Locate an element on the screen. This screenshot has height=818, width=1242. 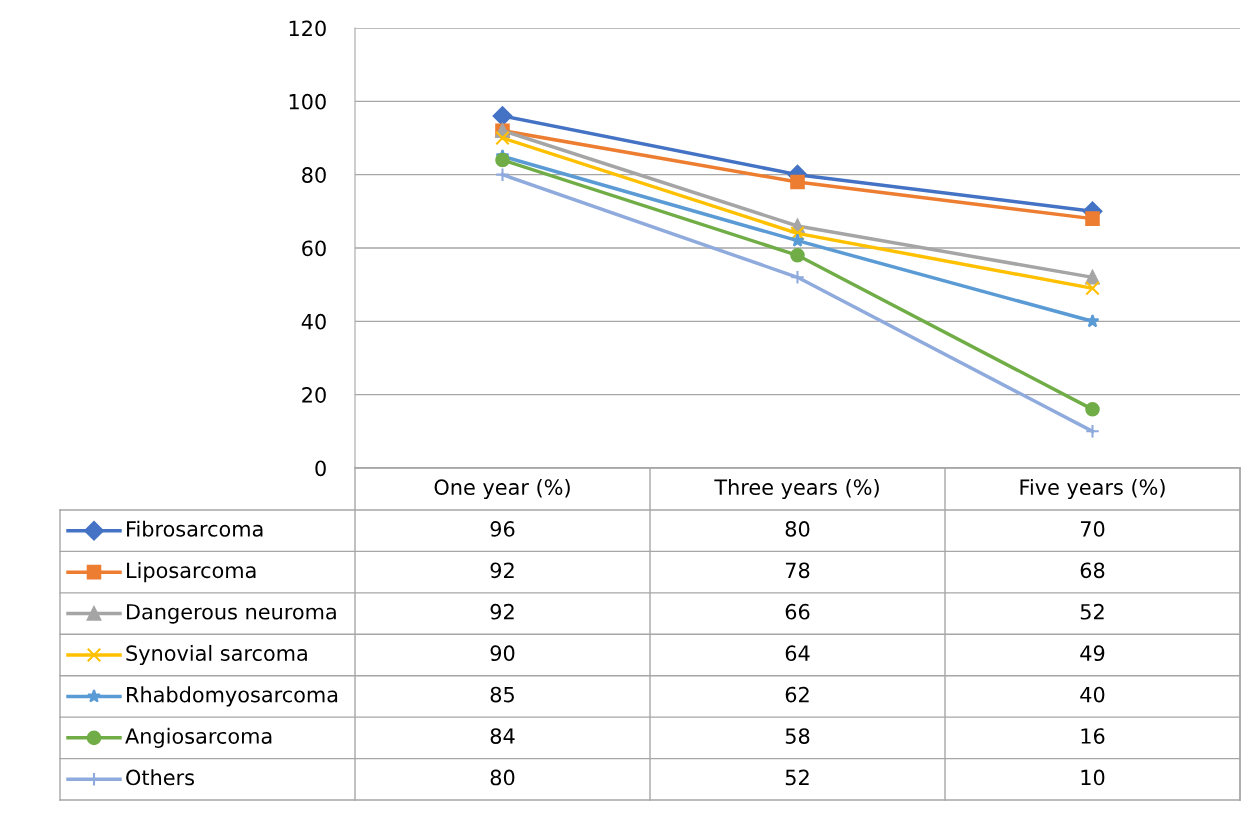
legend-label: Liposarcoma is located at coordinates (191, 572).